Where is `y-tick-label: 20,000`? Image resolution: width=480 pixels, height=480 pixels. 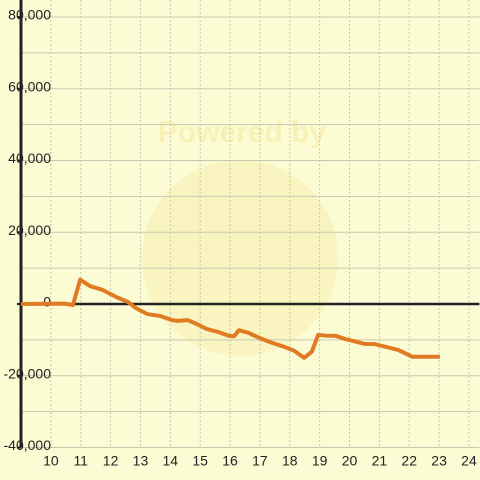
y-tick-label: 20,000 is located at coordinates (29, 230).